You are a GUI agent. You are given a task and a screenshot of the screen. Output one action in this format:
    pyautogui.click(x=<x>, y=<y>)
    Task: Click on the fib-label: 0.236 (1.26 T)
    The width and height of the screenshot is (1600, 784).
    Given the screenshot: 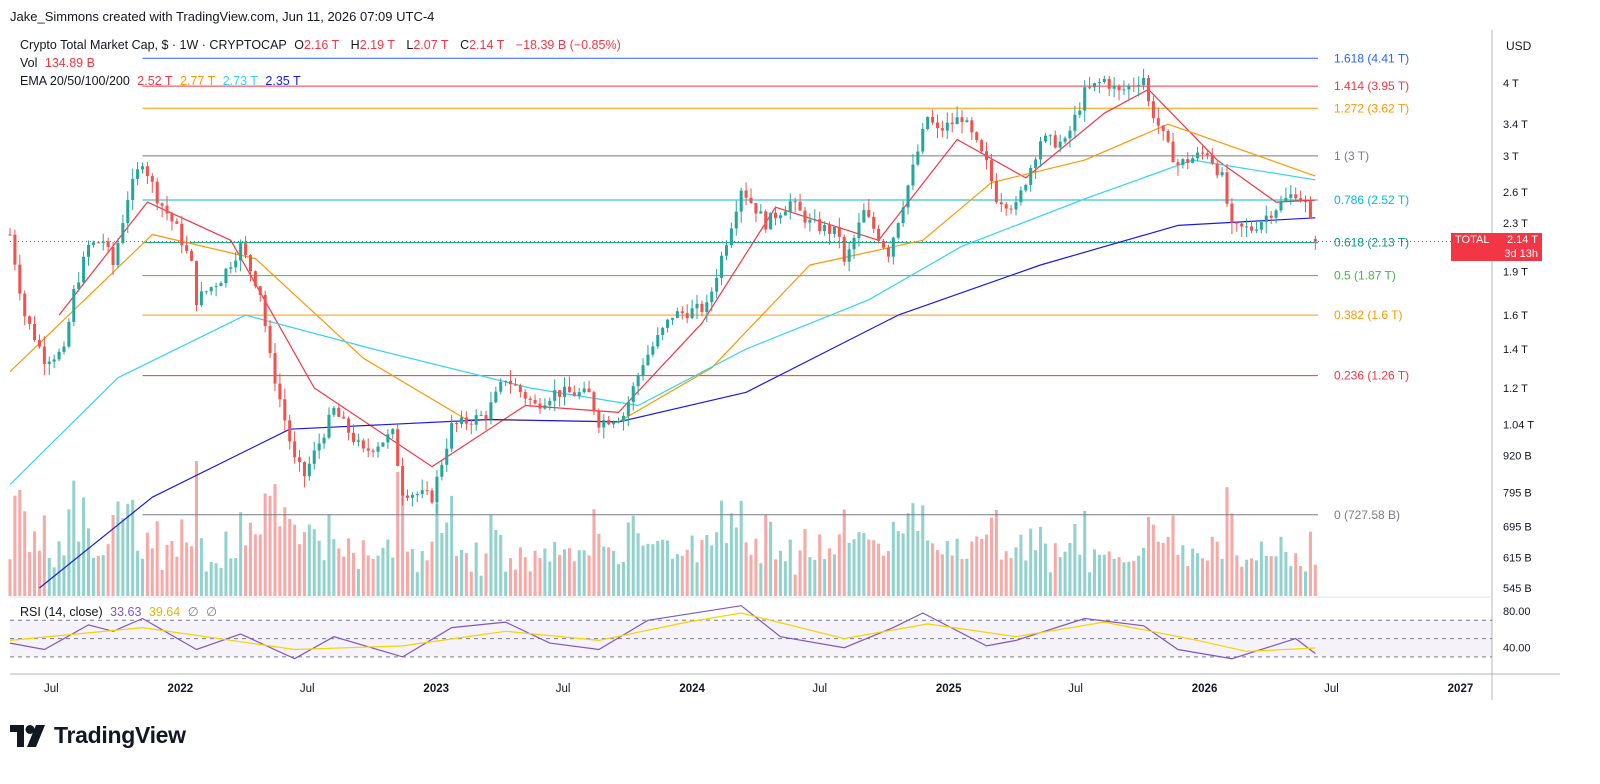 What is the action you would take?
    pyautogui.click(x=1371, y=376)
    